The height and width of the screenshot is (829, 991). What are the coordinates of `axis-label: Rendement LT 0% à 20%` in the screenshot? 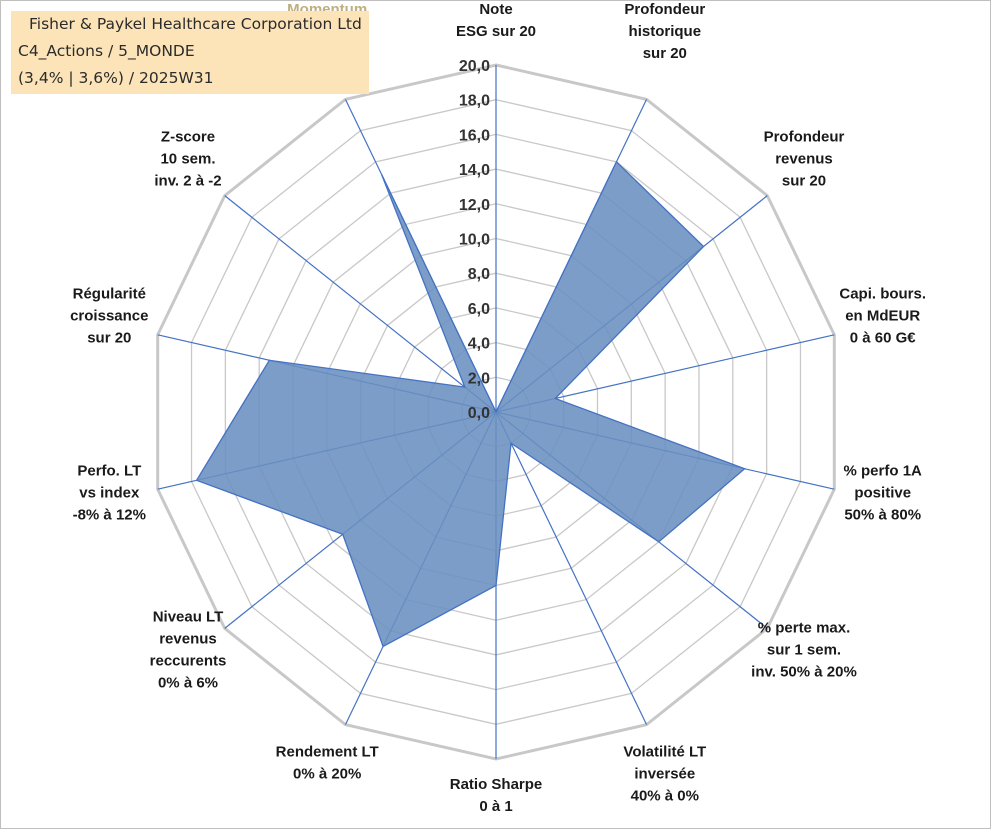 It's located at (327, 763).